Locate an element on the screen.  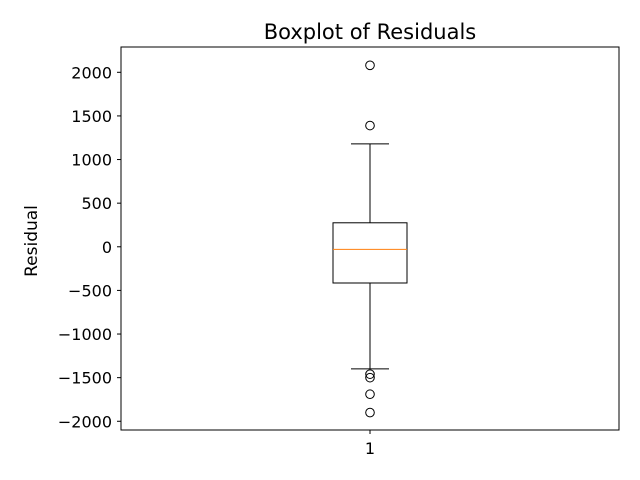
y-tick-label: −500 is located at coordinates (90, 290).